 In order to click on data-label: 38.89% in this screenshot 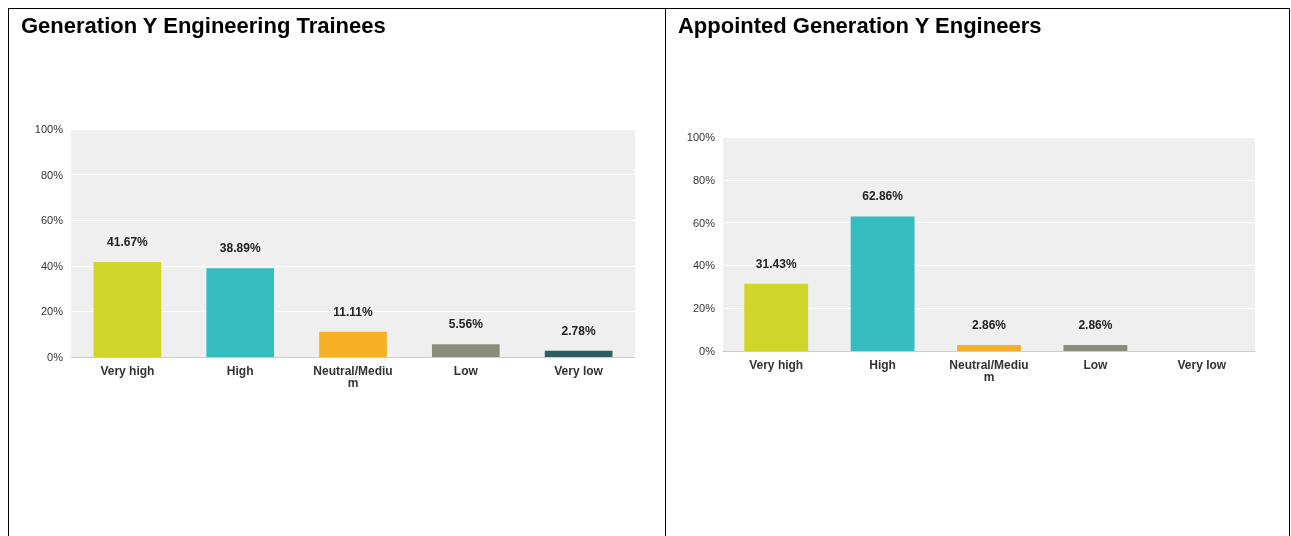, I will do `click(240, 248)`.